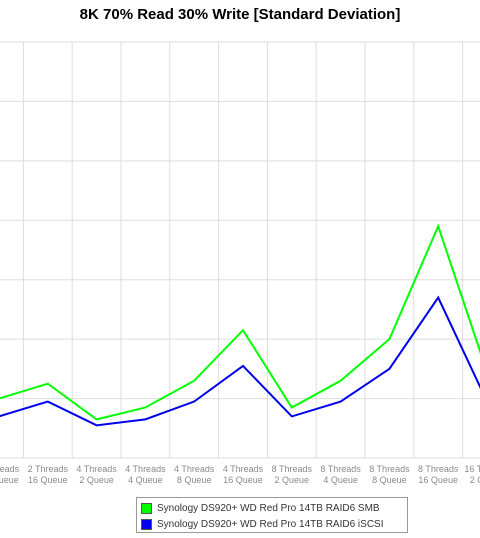 The height and width of the screenshot is (538, 480). I want to click on x-tick-label: 4 Threads 4 Queue, so click(145, 474).